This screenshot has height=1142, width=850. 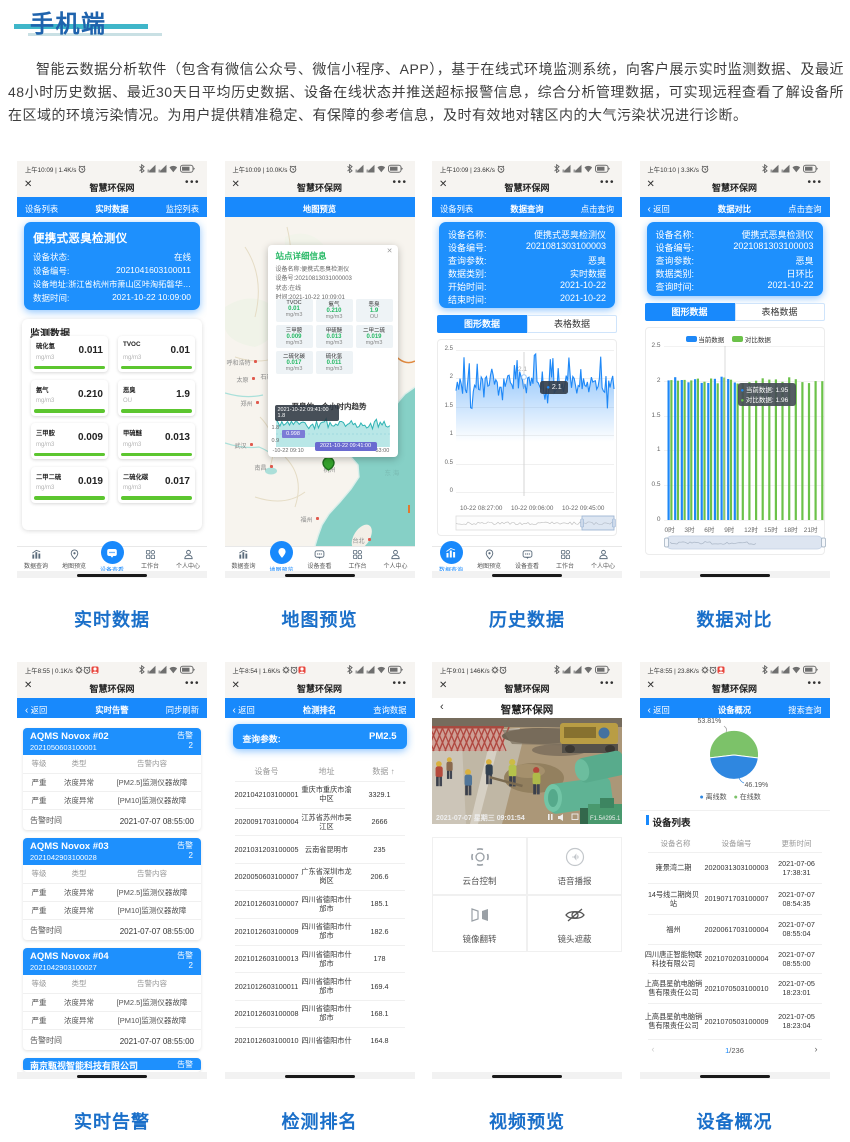 I want to click on svg-text: 2021-07-07 星期三 09:01:54, so click(x=480, y=817).